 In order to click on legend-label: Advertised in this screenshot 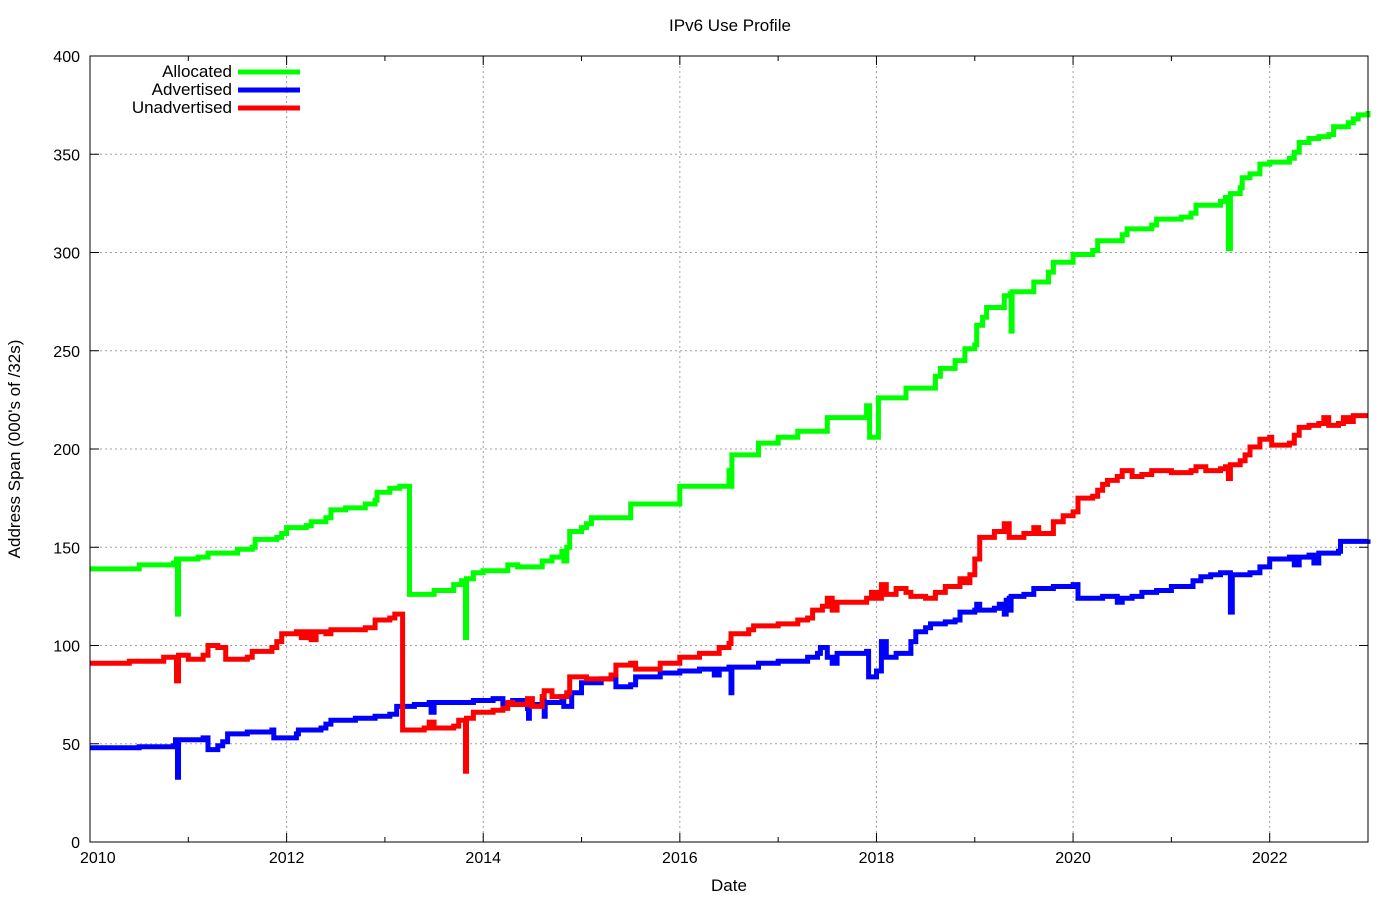, I will do `click(192, 89)`.